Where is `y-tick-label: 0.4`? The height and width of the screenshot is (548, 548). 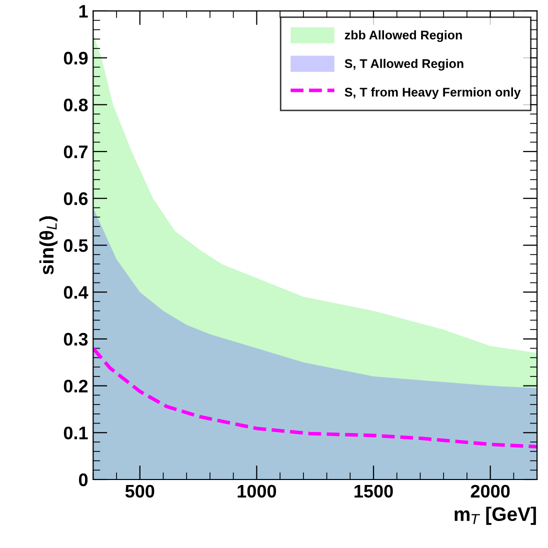
y-tick-label: 0.4 is located at coordinates (76, 292).